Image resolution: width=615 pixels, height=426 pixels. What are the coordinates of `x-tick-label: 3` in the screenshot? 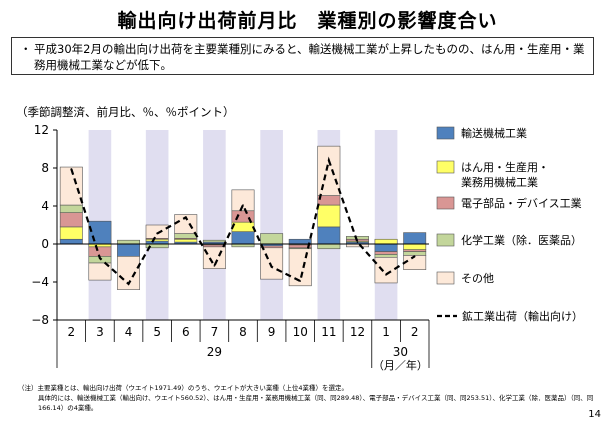 It's located at (100, 332).